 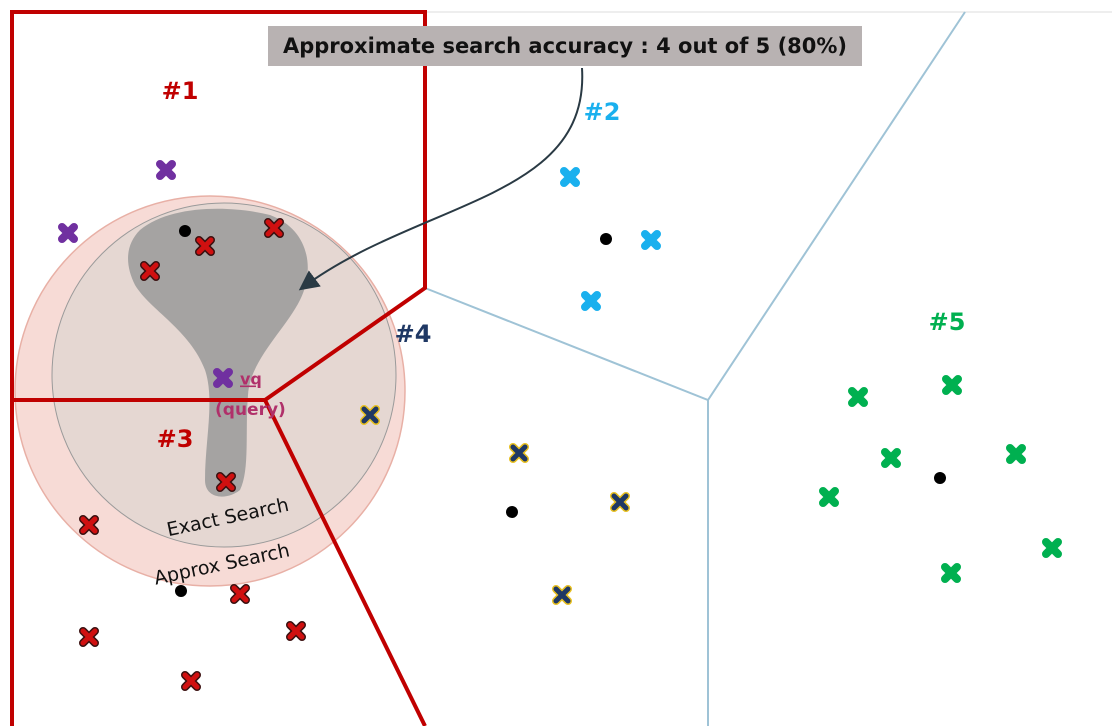 I want to click on cluster-label: #5, so click(x=947, y=322).